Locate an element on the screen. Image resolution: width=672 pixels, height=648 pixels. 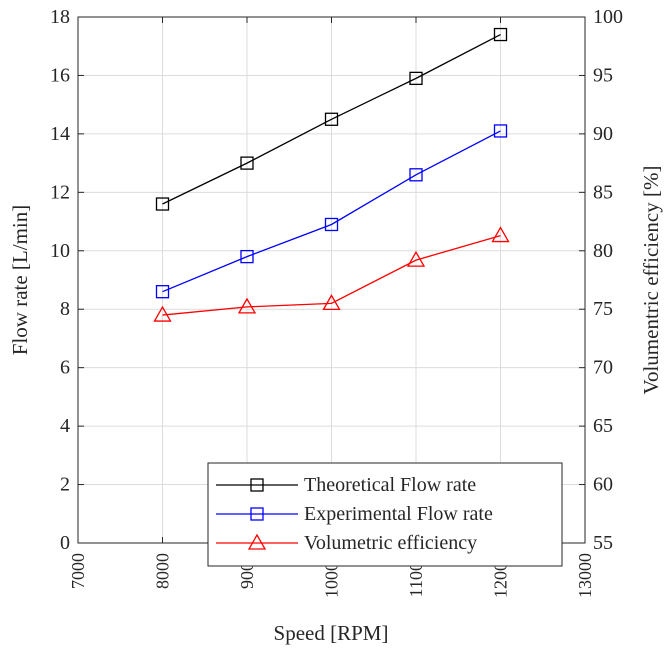
y-axis-left-label: Flow rate [L/min] is located at coordinates (20, 280).